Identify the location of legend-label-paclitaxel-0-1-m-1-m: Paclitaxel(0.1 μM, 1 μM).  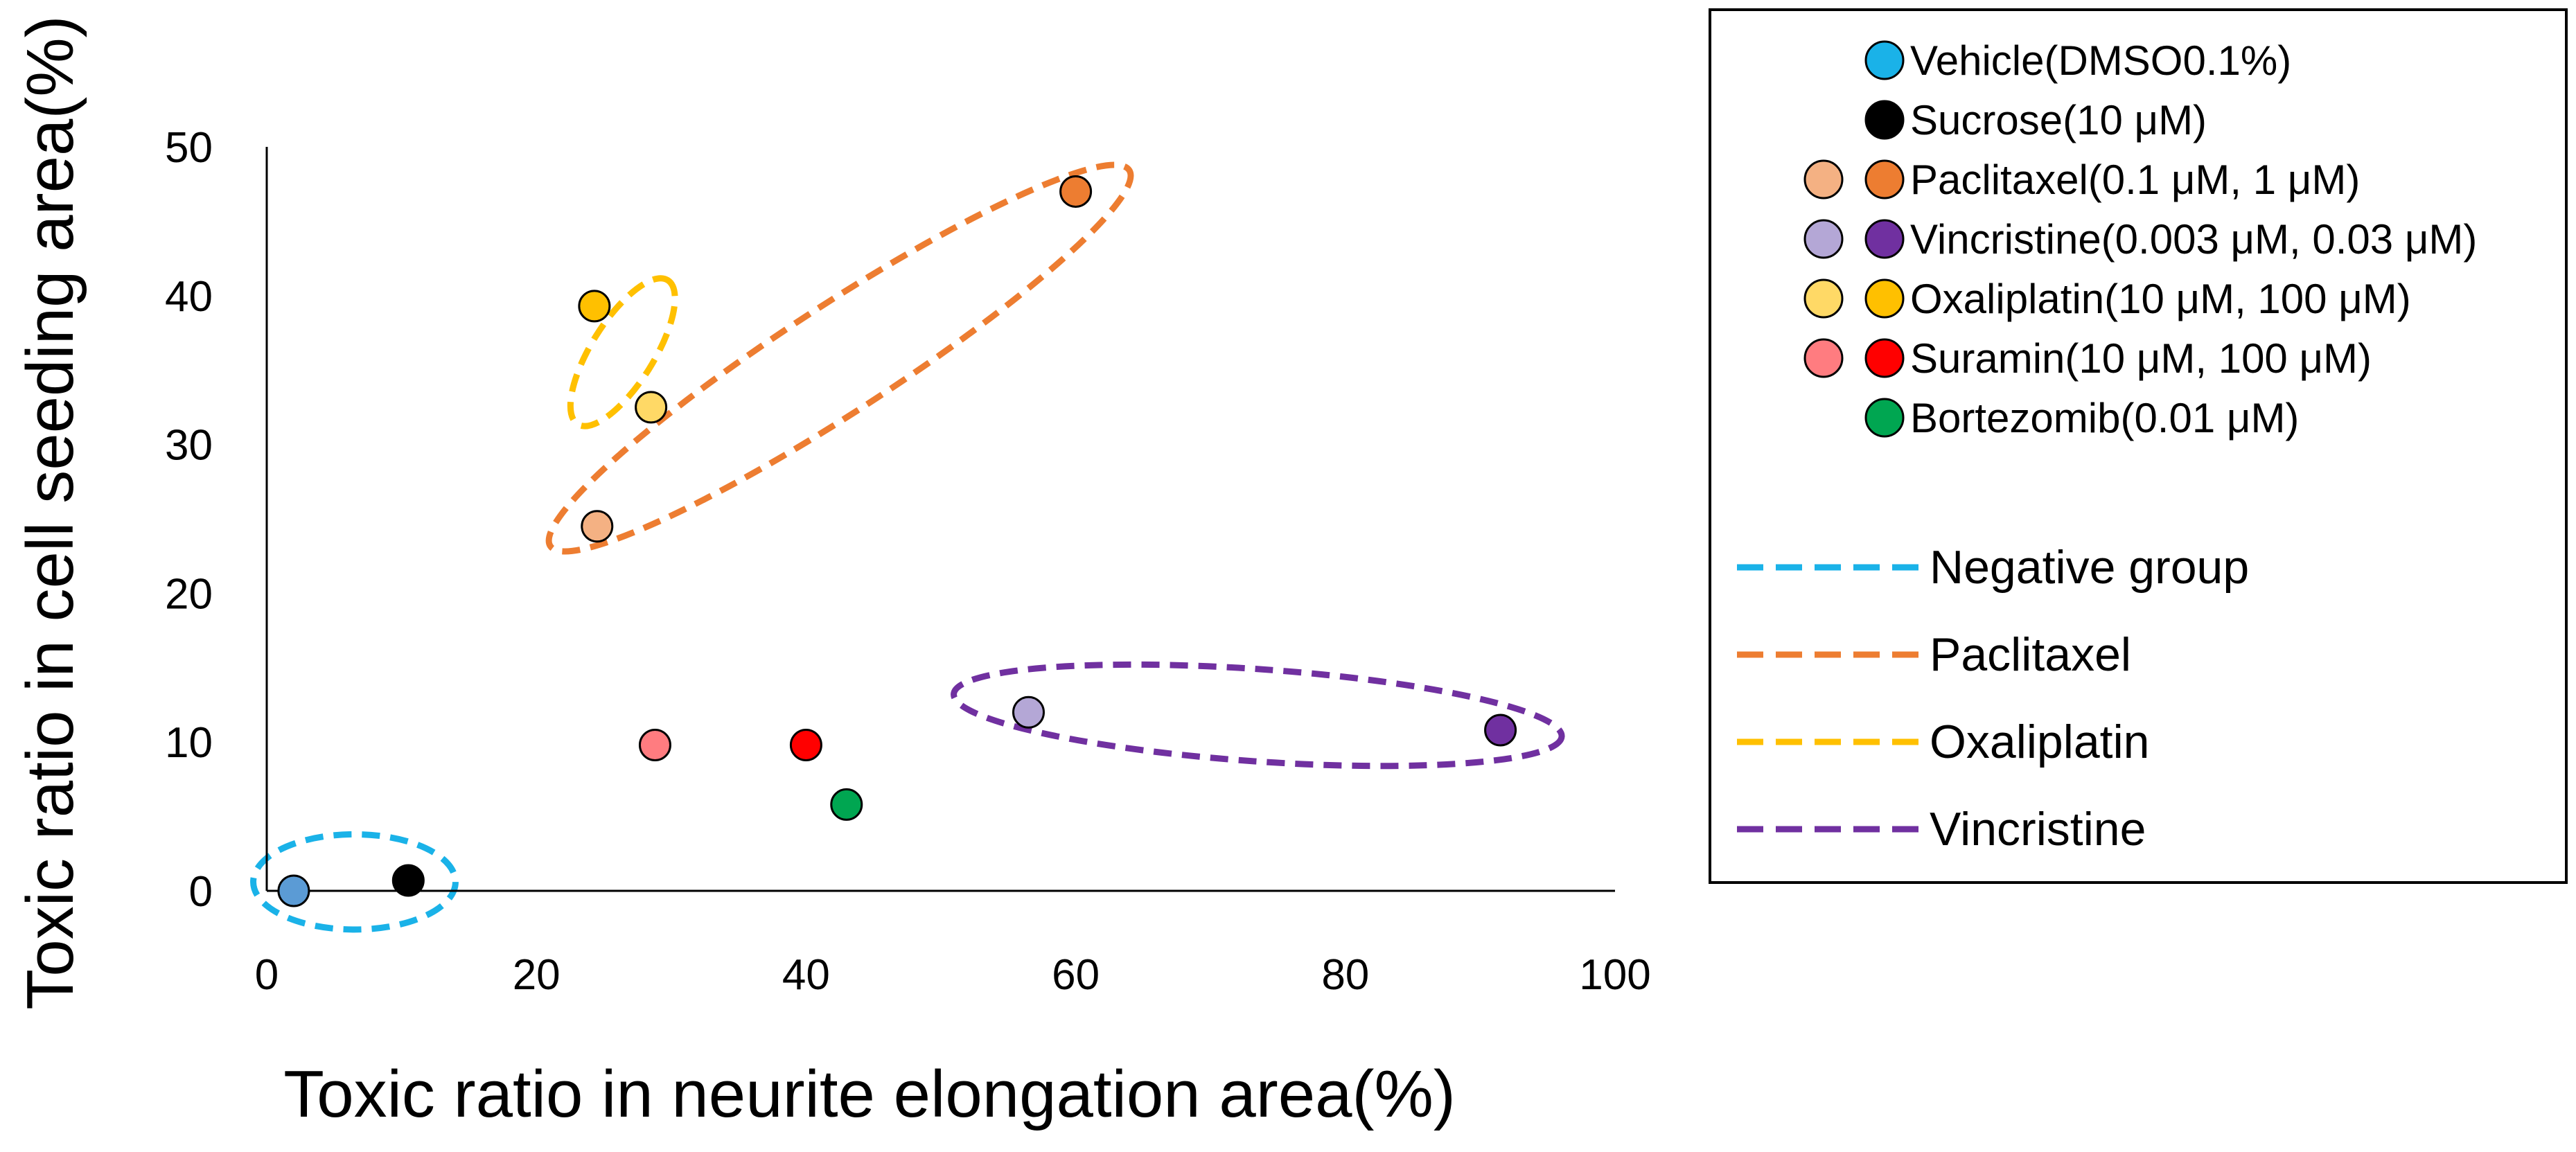
(2135, 180).